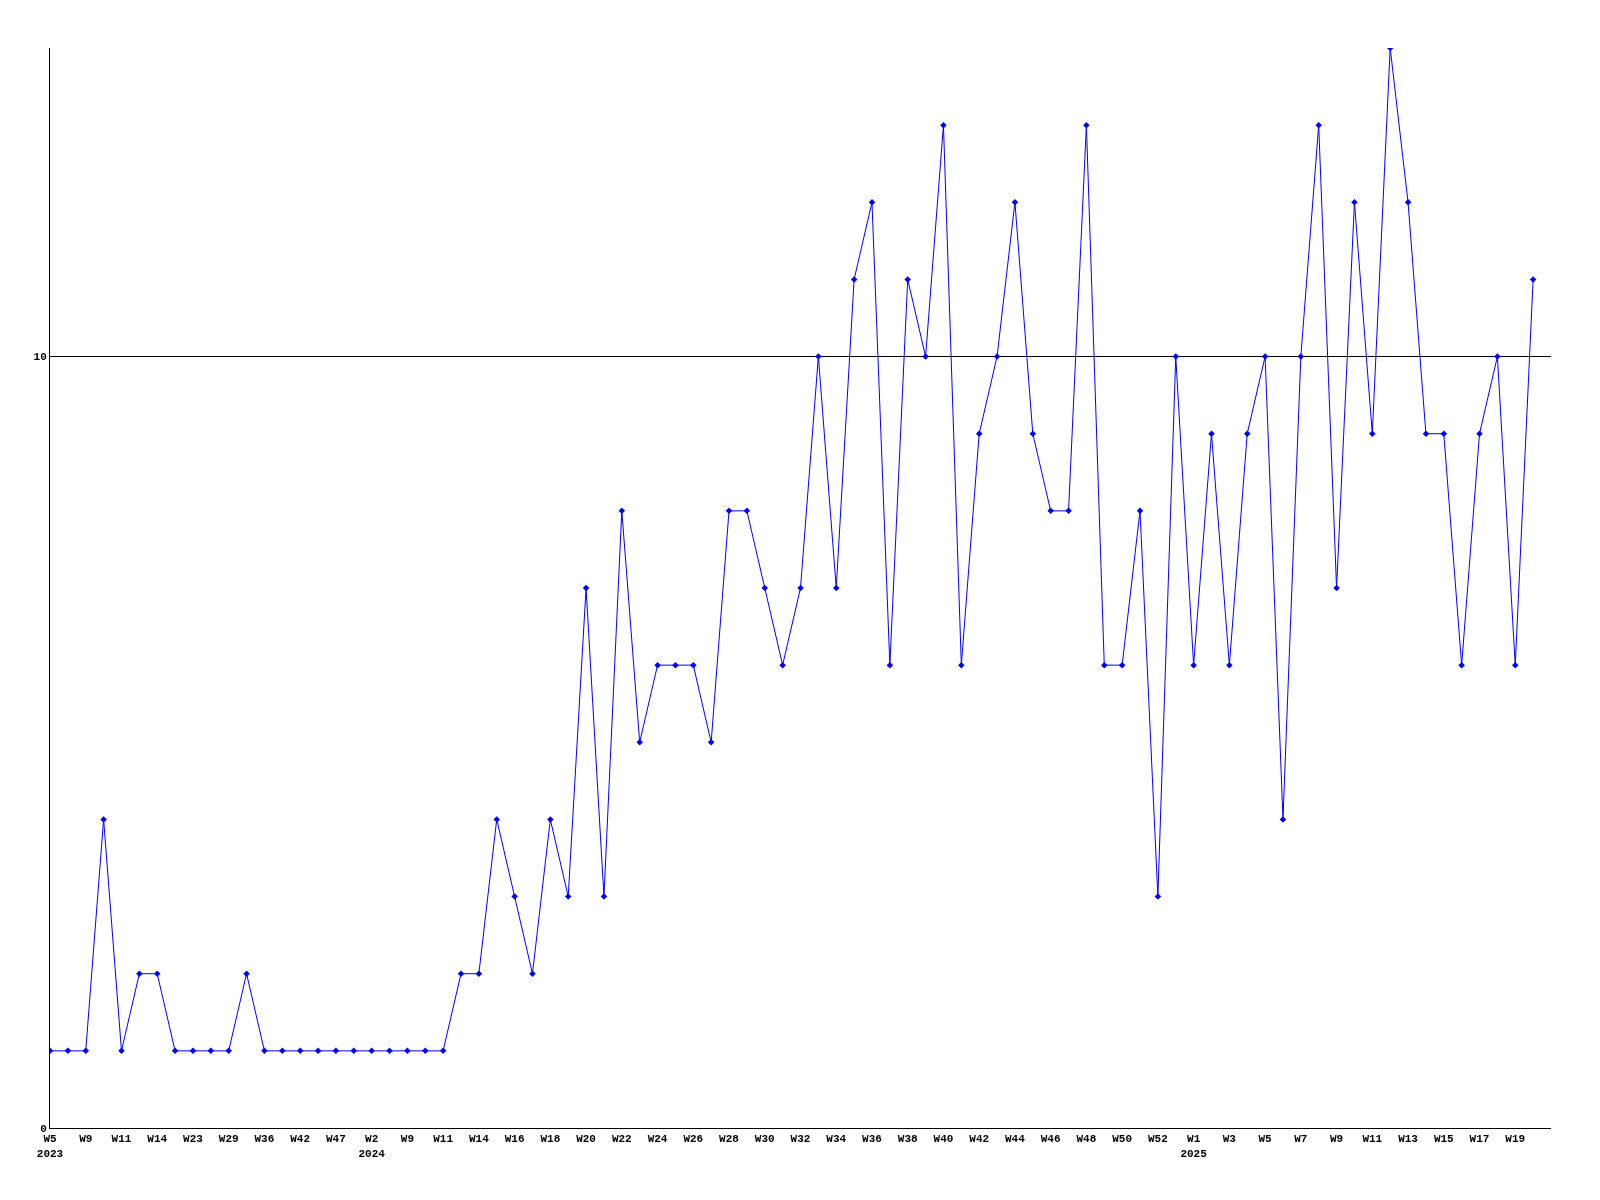 The width and height of the screenshot is (1600, 1200). Describe the element at coordinates (693, 1139) in the screenshot. I see `x-tick-label: W26` at that location.